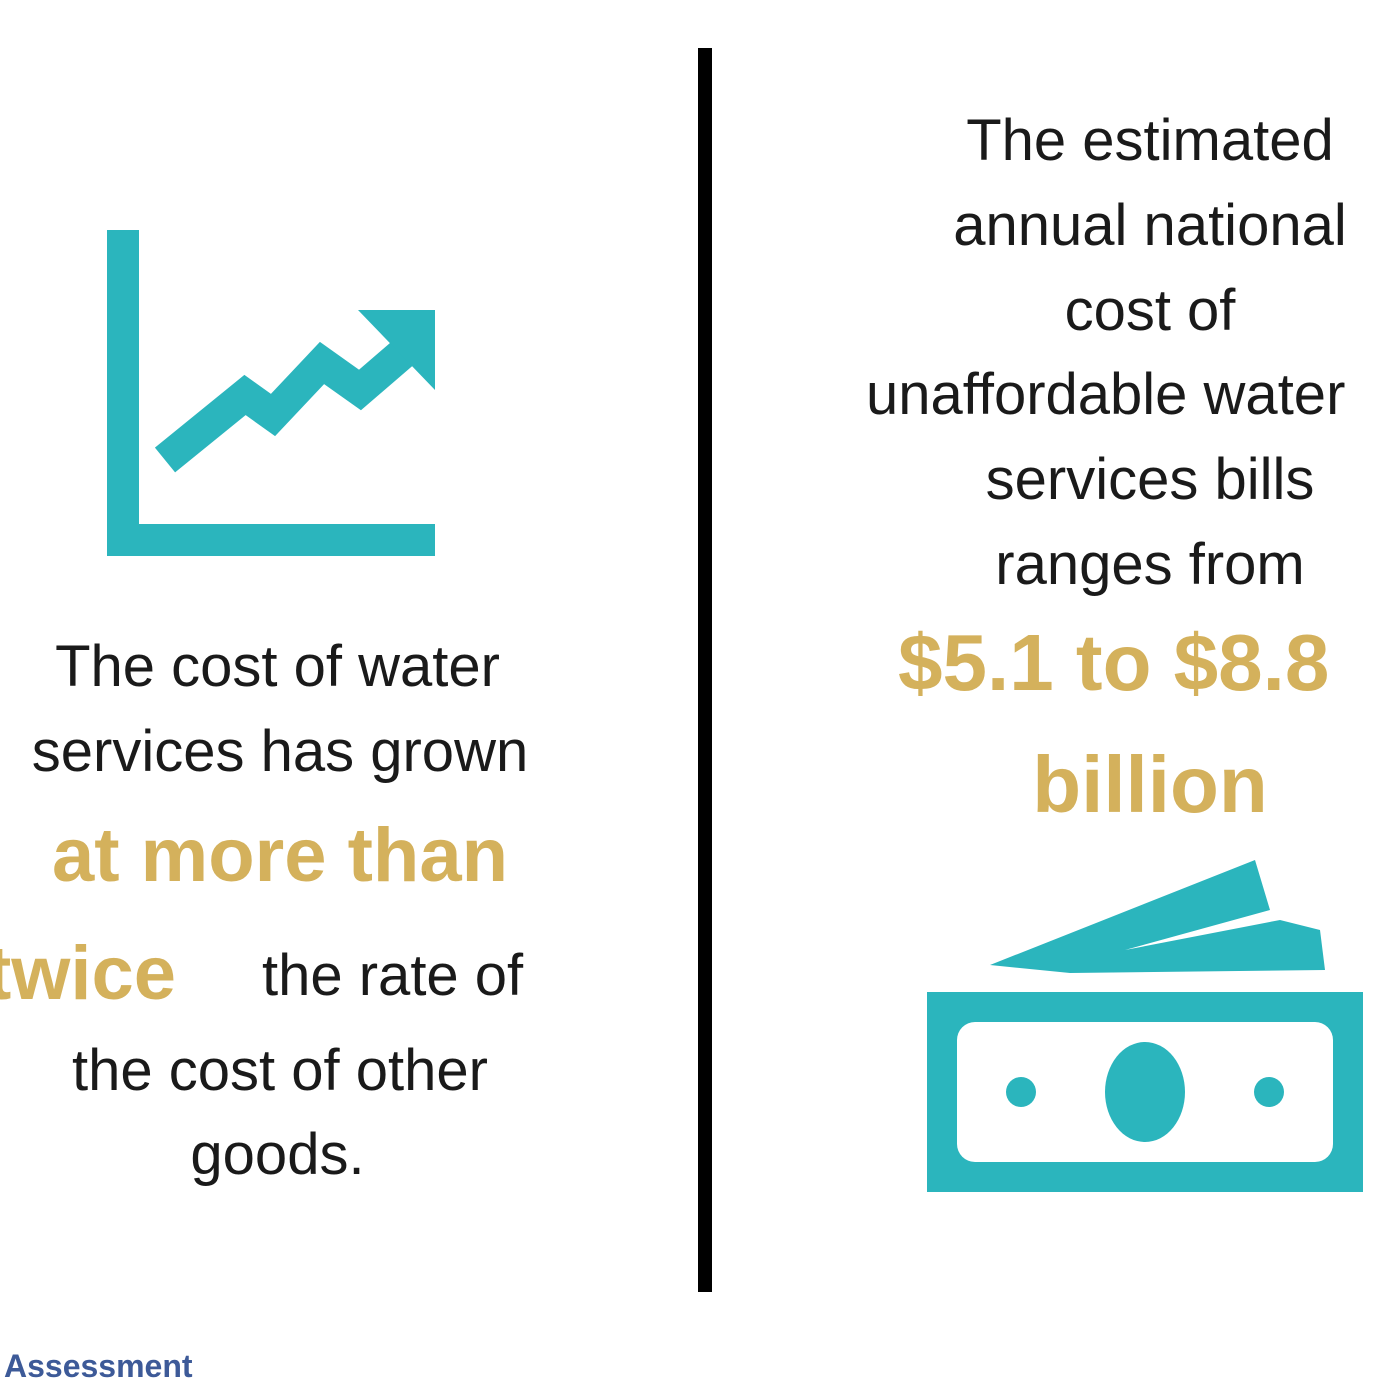 This screenshot has height=1400, width=1400. Describe the element at coordinates (88, 973) in the screenshot. I see `left-highlight-2: twice` at that location.